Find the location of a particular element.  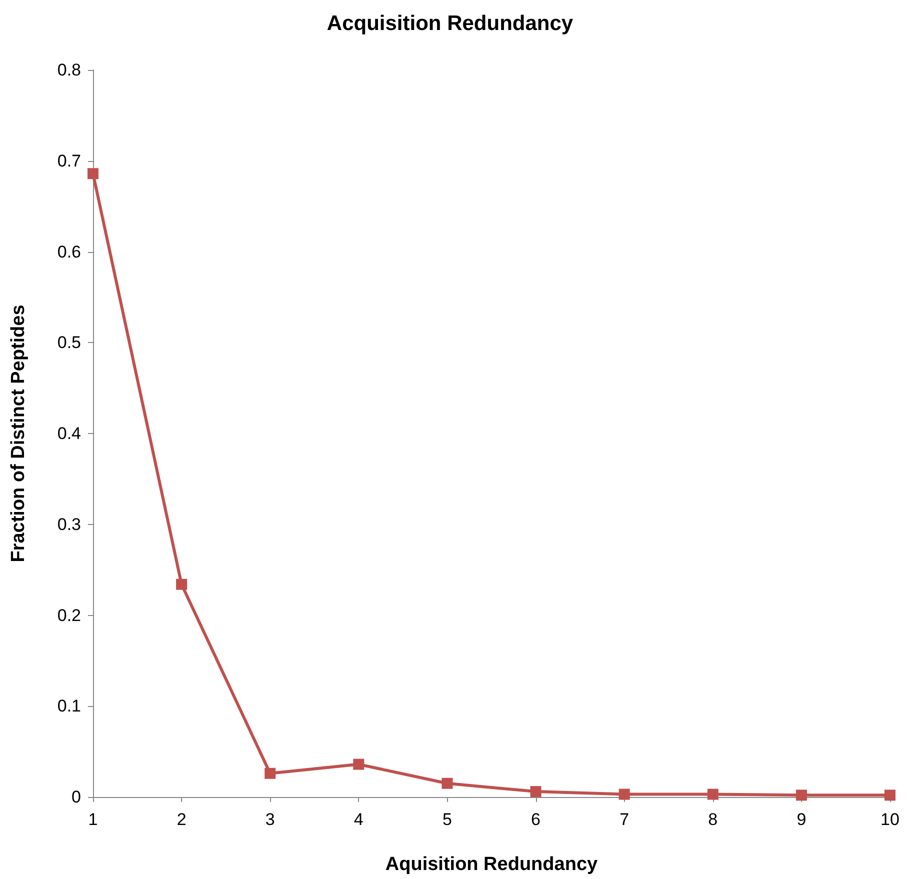

x-tick-label: 8 is located at coordinates (713, 819).